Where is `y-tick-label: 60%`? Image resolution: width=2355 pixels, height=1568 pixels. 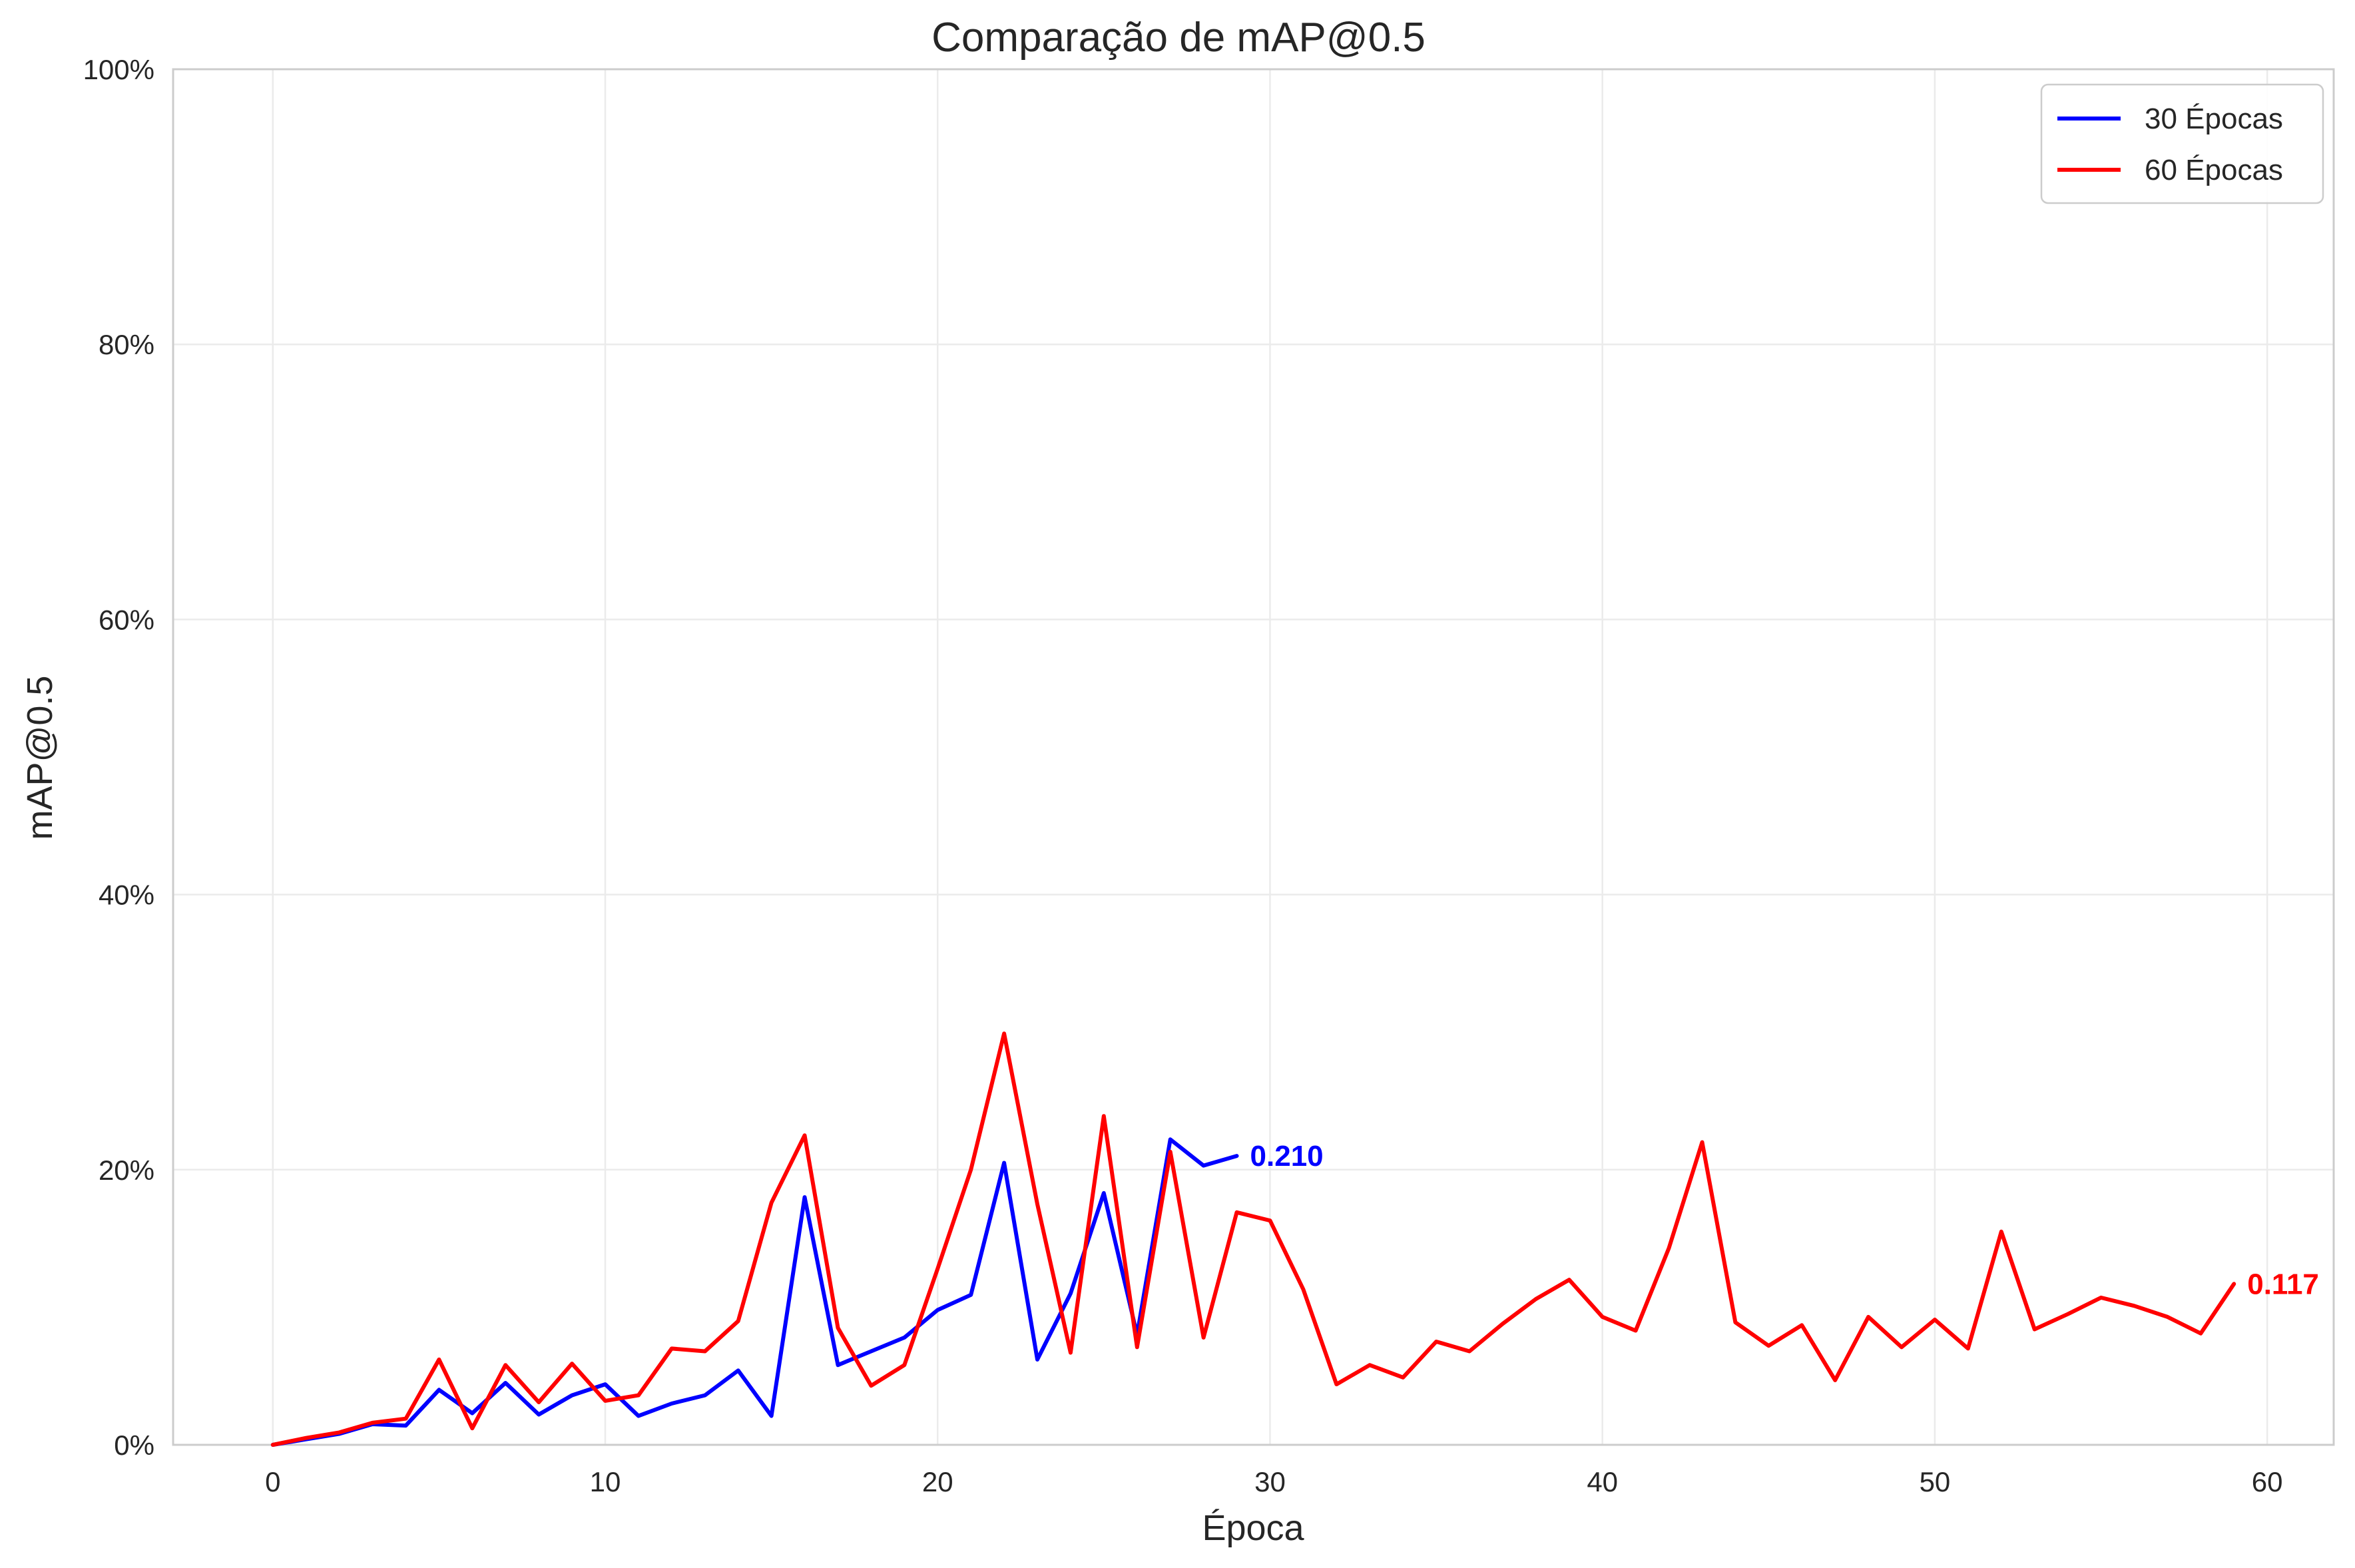 y-tick-label: 60% is located at coordinates (127, 619).